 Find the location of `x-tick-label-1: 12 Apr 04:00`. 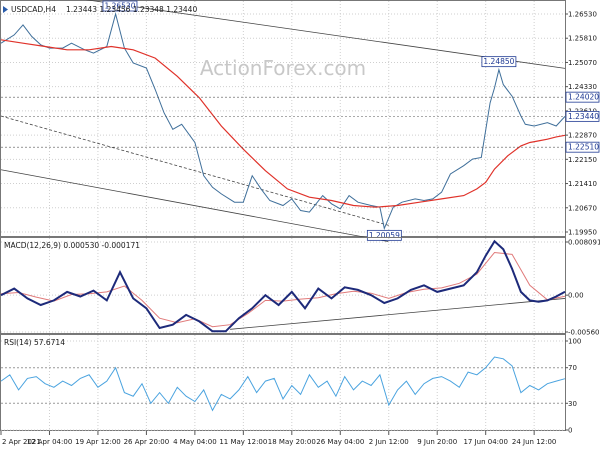

x-tick-label-1: 12 Apr 04:00 is located at coordinates (50, 442).